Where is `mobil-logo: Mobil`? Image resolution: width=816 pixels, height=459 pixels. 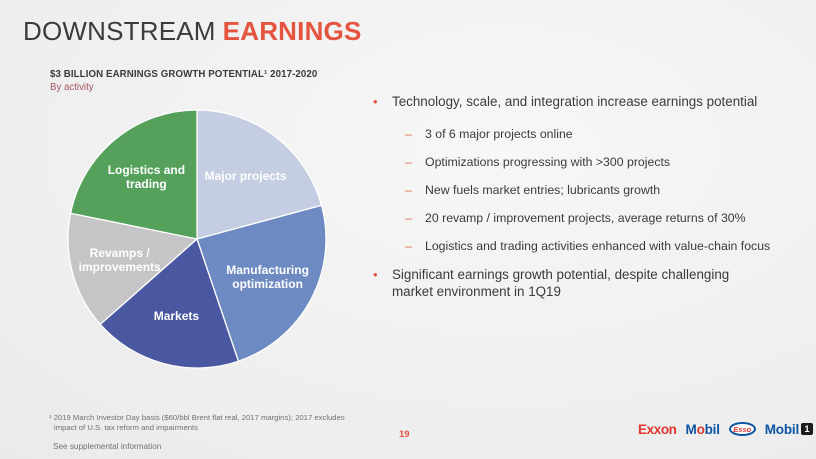
mobil-logo: Mobil is located at coordinates (703, 429).